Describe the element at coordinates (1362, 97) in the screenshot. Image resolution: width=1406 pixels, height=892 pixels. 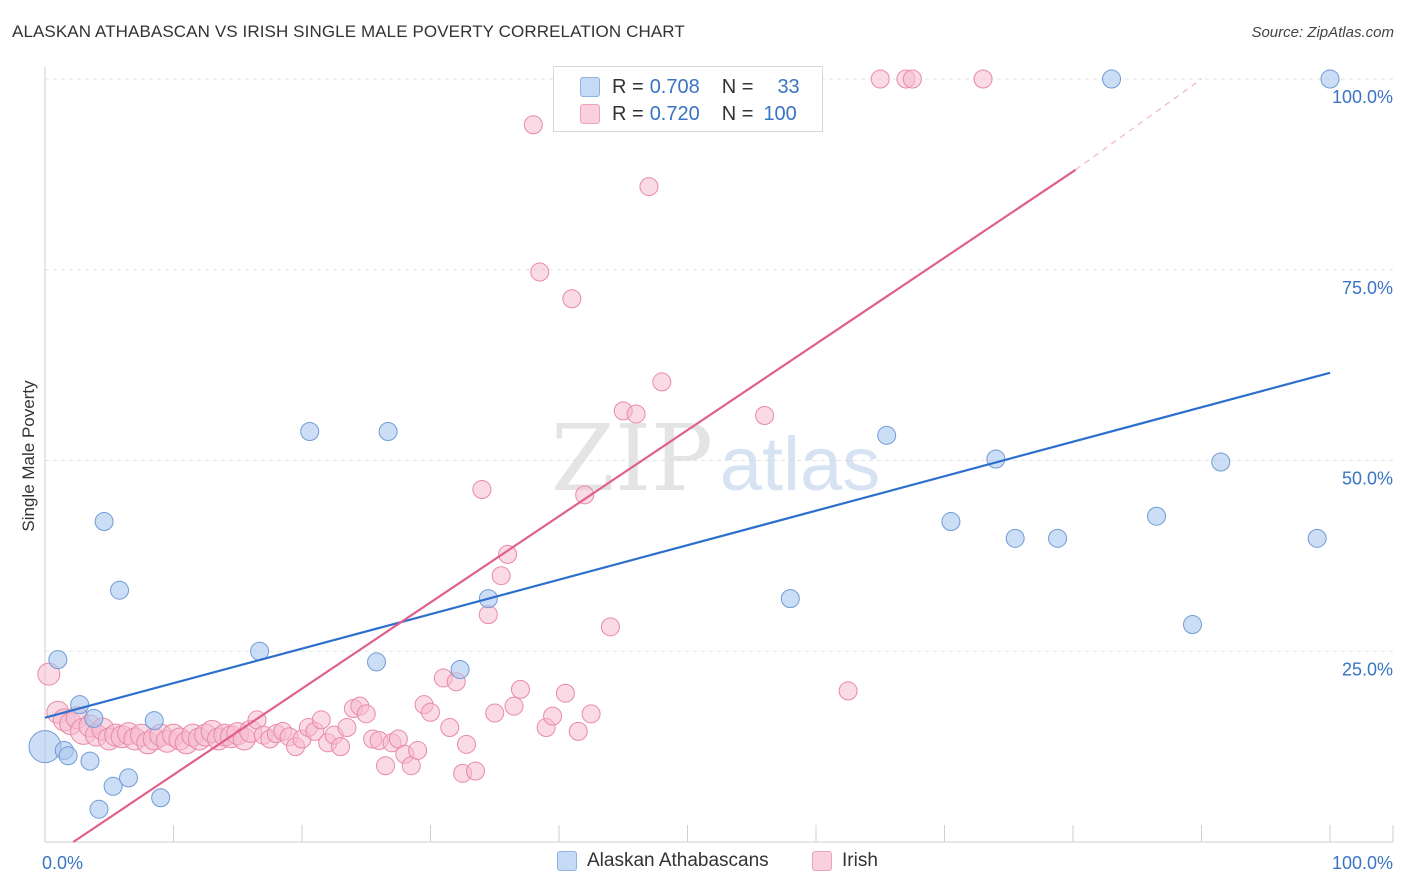
I see `y-tick-label: 100.0%` at that location.